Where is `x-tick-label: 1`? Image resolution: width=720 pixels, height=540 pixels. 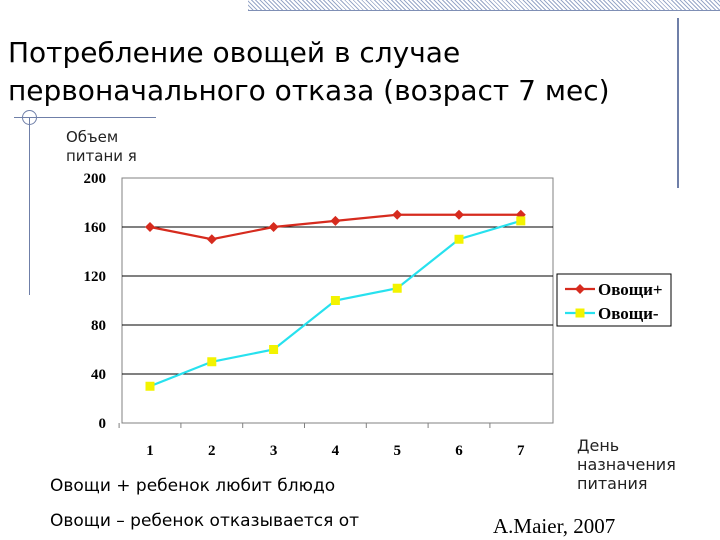
x-tick-label: 1 is located at coordinates (150, 451).